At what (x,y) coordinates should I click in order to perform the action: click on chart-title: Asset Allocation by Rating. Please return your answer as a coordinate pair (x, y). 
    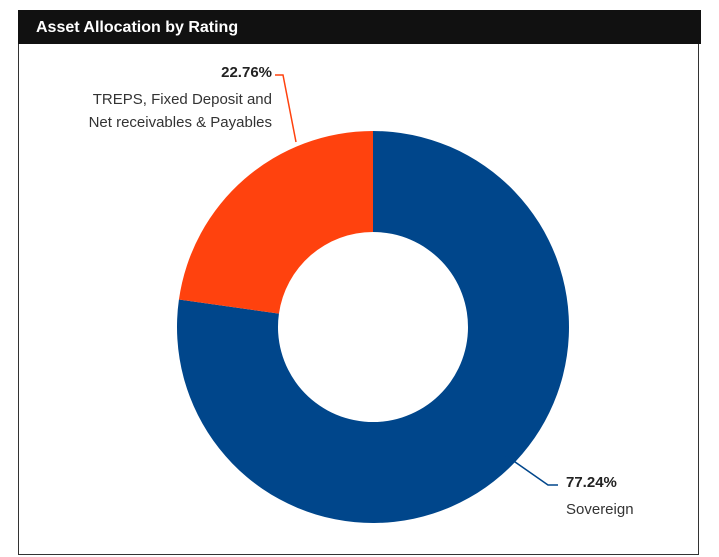
    Looking at the image, I should click on (359, 27).